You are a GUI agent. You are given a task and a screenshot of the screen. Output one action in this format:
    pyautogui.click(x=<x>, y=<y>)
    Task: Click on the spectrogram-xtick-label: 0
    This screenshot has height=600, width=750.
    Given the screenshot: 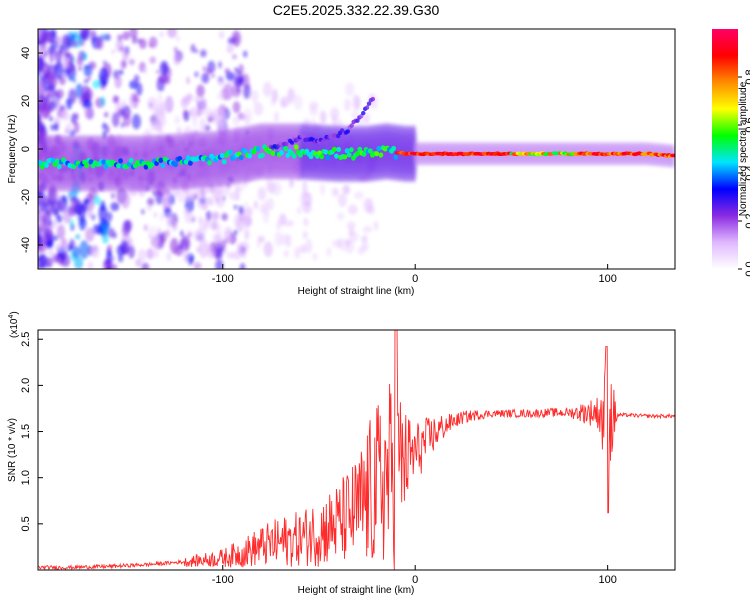 What is the action you would take?
    pyautogui.click(x=415, y=279)
    